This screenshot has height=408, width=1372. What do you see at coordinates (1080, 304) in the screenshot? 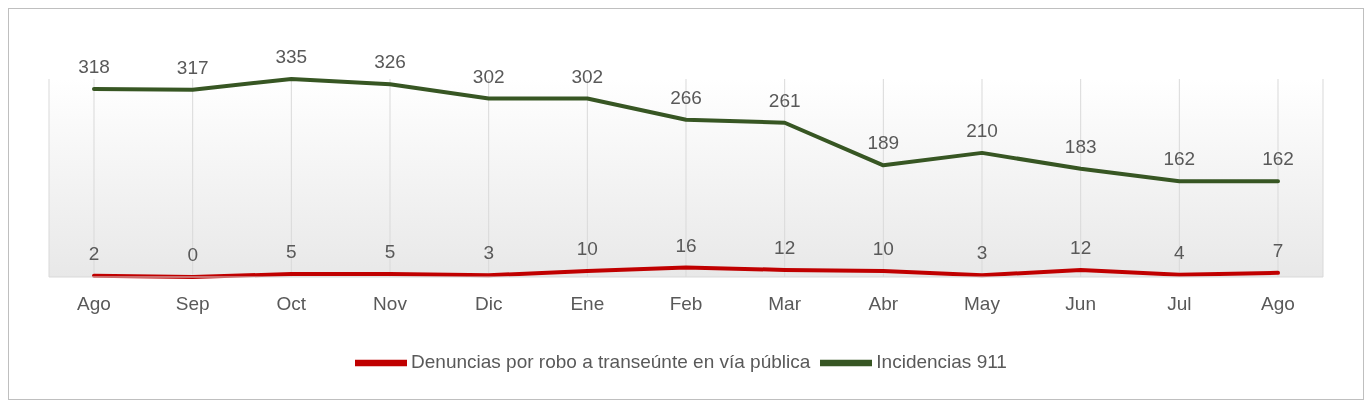
I see `x-tick-label: Jun` at bounding box center [1080, 304].